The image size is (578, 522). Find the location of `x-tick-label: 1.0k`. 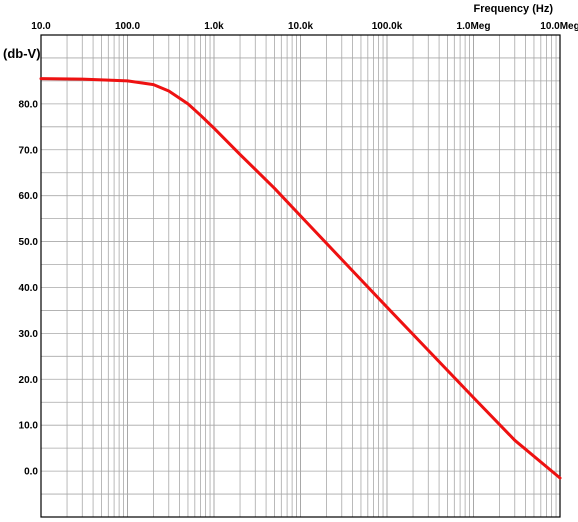

x-tick-label: 1.0k is located at coordinates (214, 26).